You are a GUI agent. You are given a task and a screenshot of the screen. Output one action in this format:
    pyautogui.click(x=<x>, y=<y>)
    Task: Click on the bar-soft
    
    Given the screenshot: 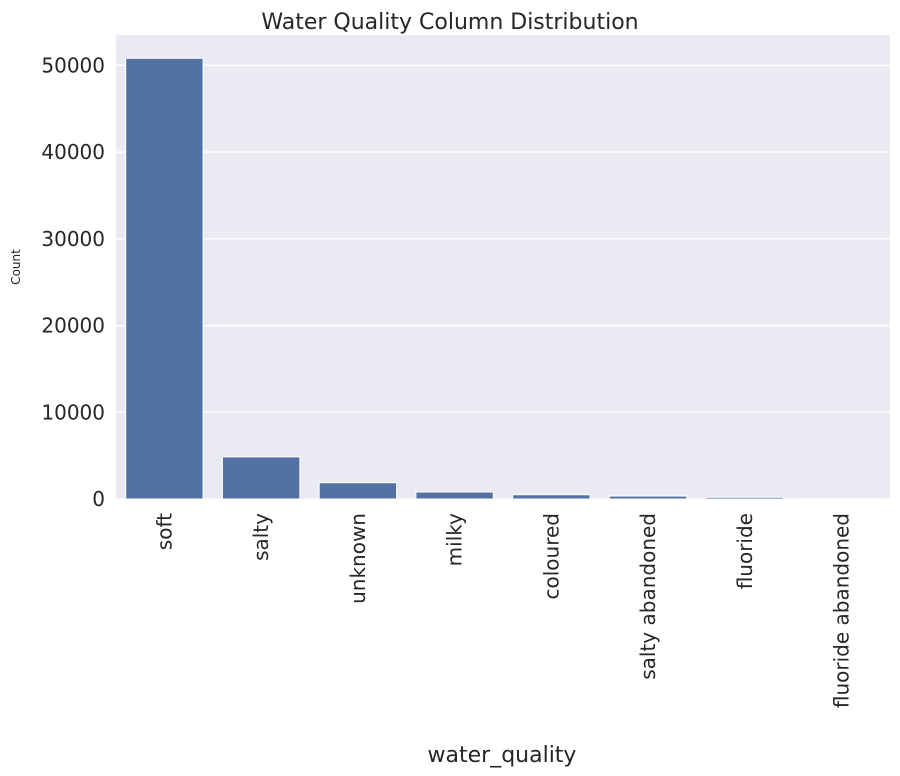 What is the action you would take?
    pyautogui.click(x=164, y=278)
    